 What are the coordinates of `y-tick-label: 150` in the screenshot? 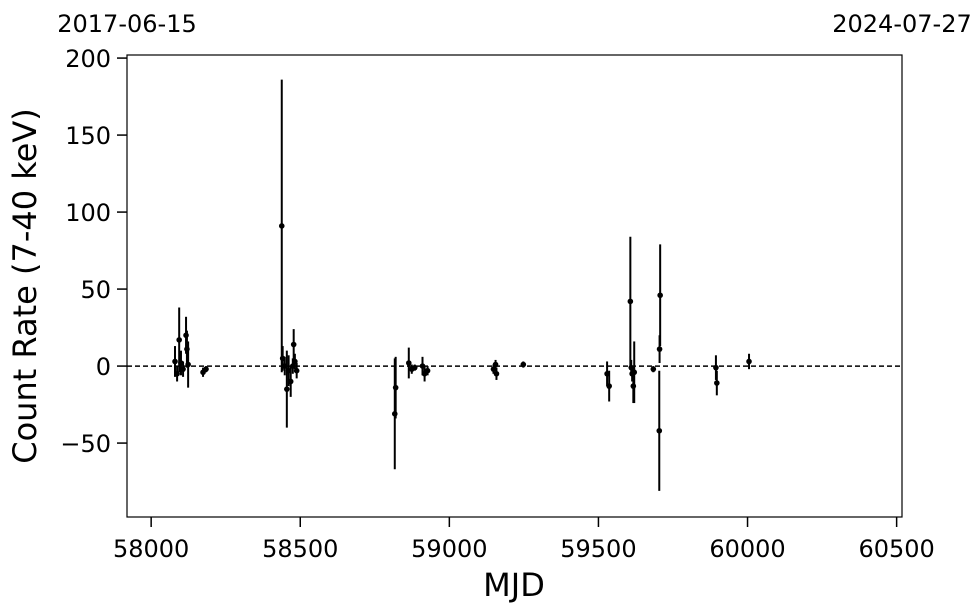 It's located at (88, 136).